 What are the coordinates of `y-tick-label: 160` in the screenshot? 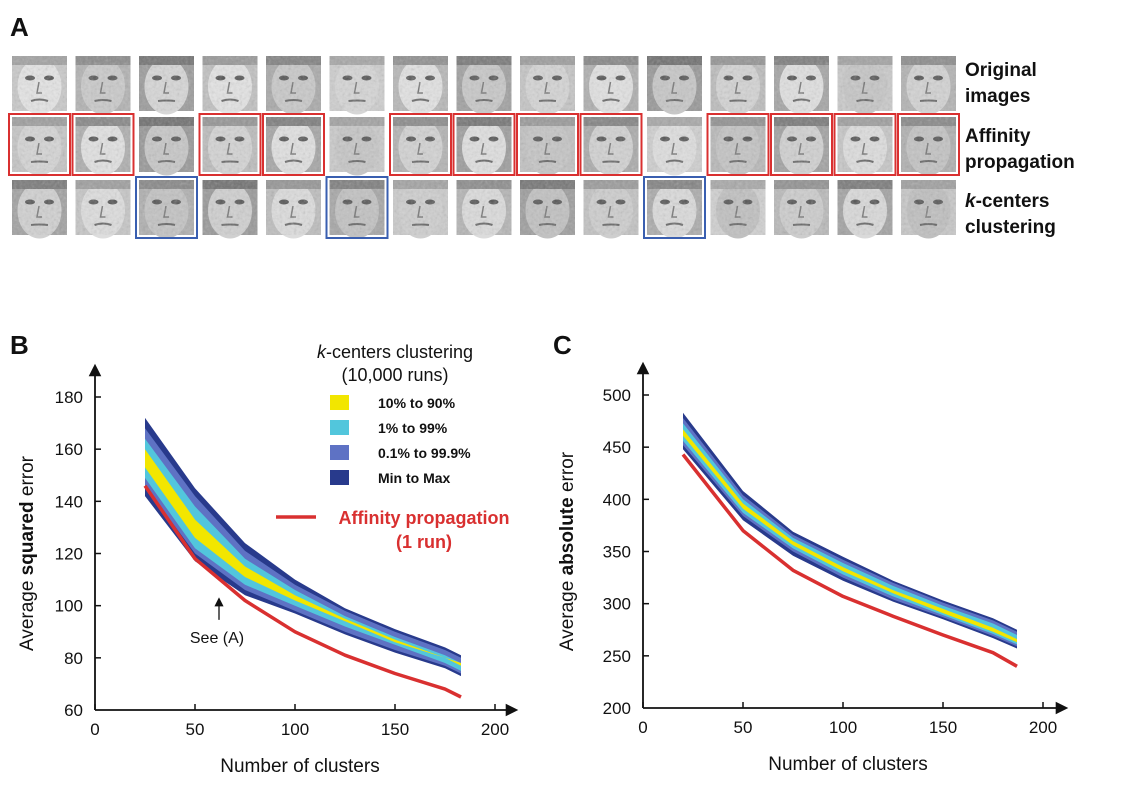 It's located at (69, 449).